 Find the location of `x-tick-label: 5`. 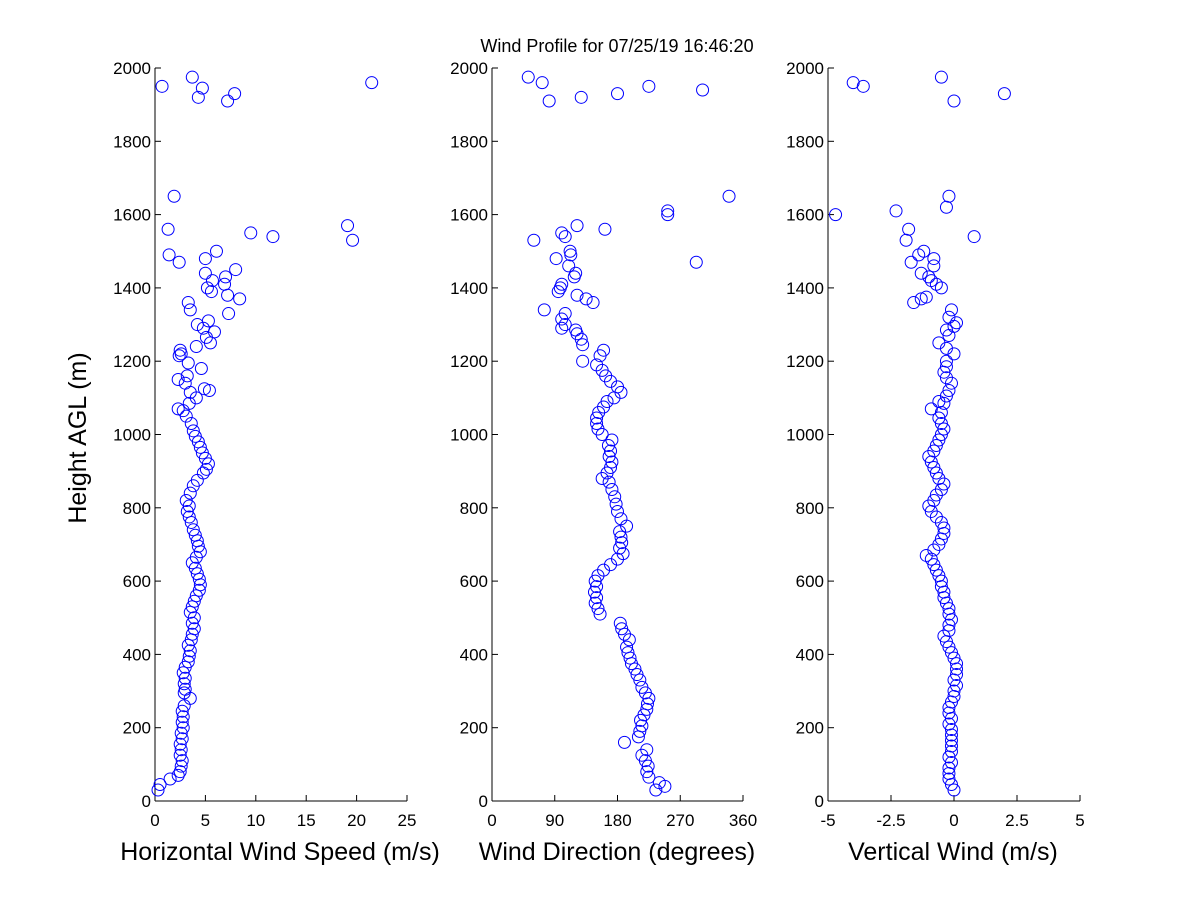

x-tick-label: 5 is located at coordinates (205, 820).